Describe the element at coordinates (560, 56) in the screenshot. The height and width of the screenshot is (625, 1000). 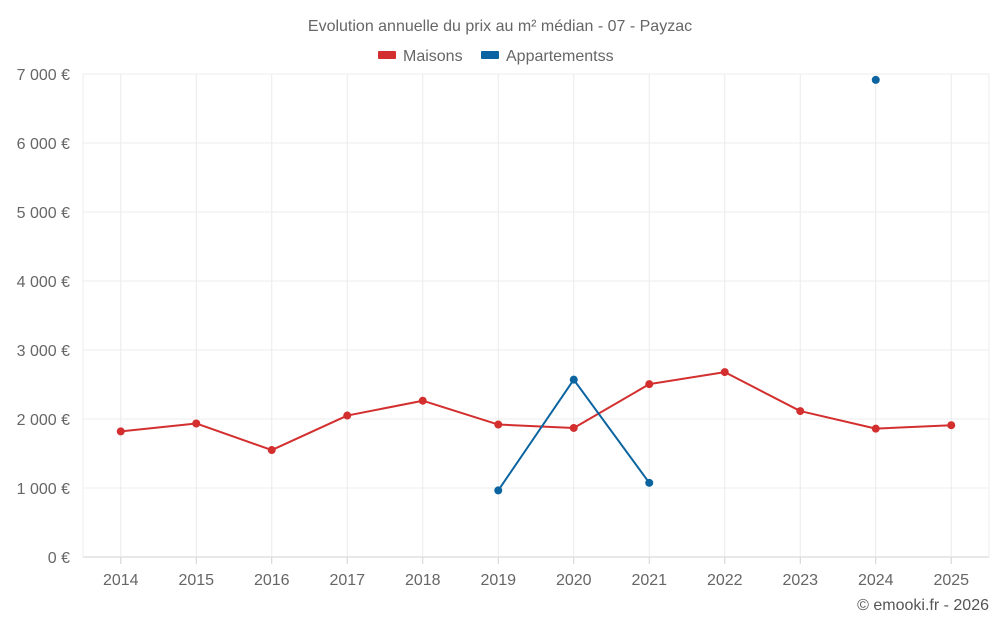
I see `legend-label-appartements: Appartementss` at that location.